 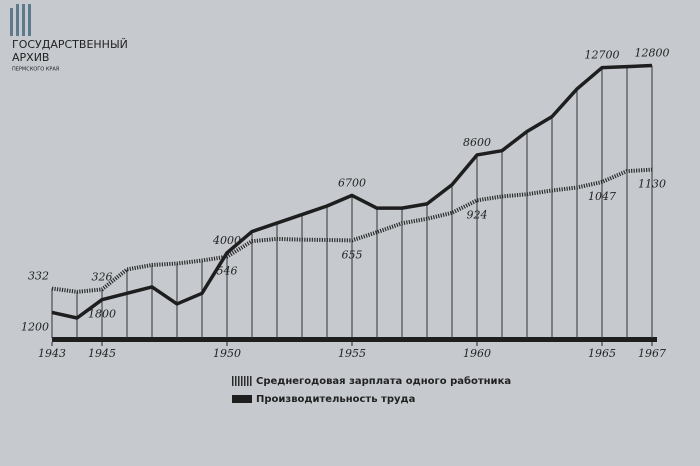 I want to click on logo, so click(x=20, y=20).